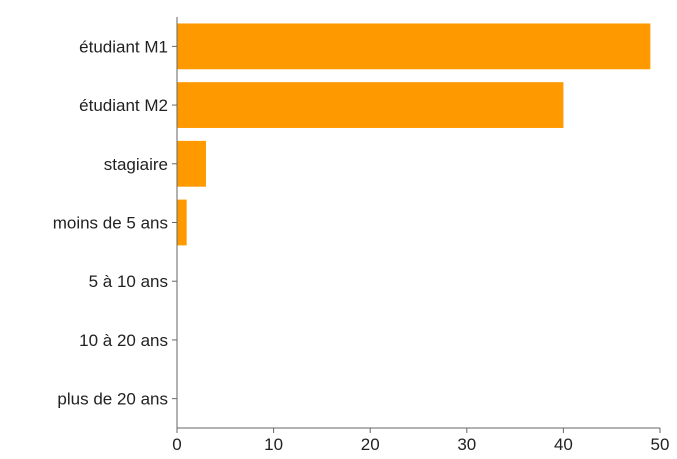 The width and height of the screenshot is (677, 459). I want to click on x-tick-label: 30, so click(466, 444).